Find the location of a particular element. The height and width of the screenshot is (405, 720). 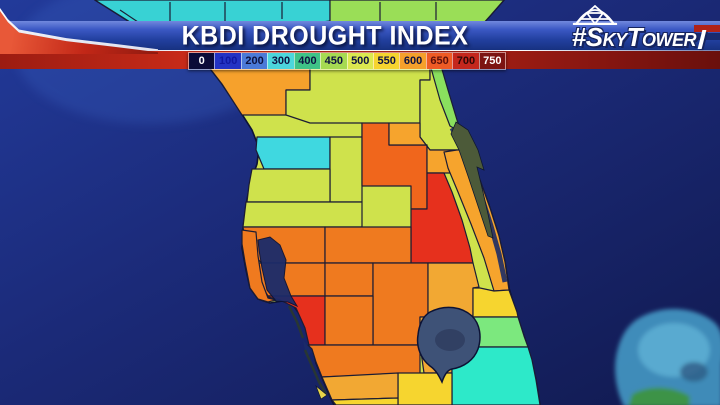

county-lee-region is located at coordinates (360, 386).